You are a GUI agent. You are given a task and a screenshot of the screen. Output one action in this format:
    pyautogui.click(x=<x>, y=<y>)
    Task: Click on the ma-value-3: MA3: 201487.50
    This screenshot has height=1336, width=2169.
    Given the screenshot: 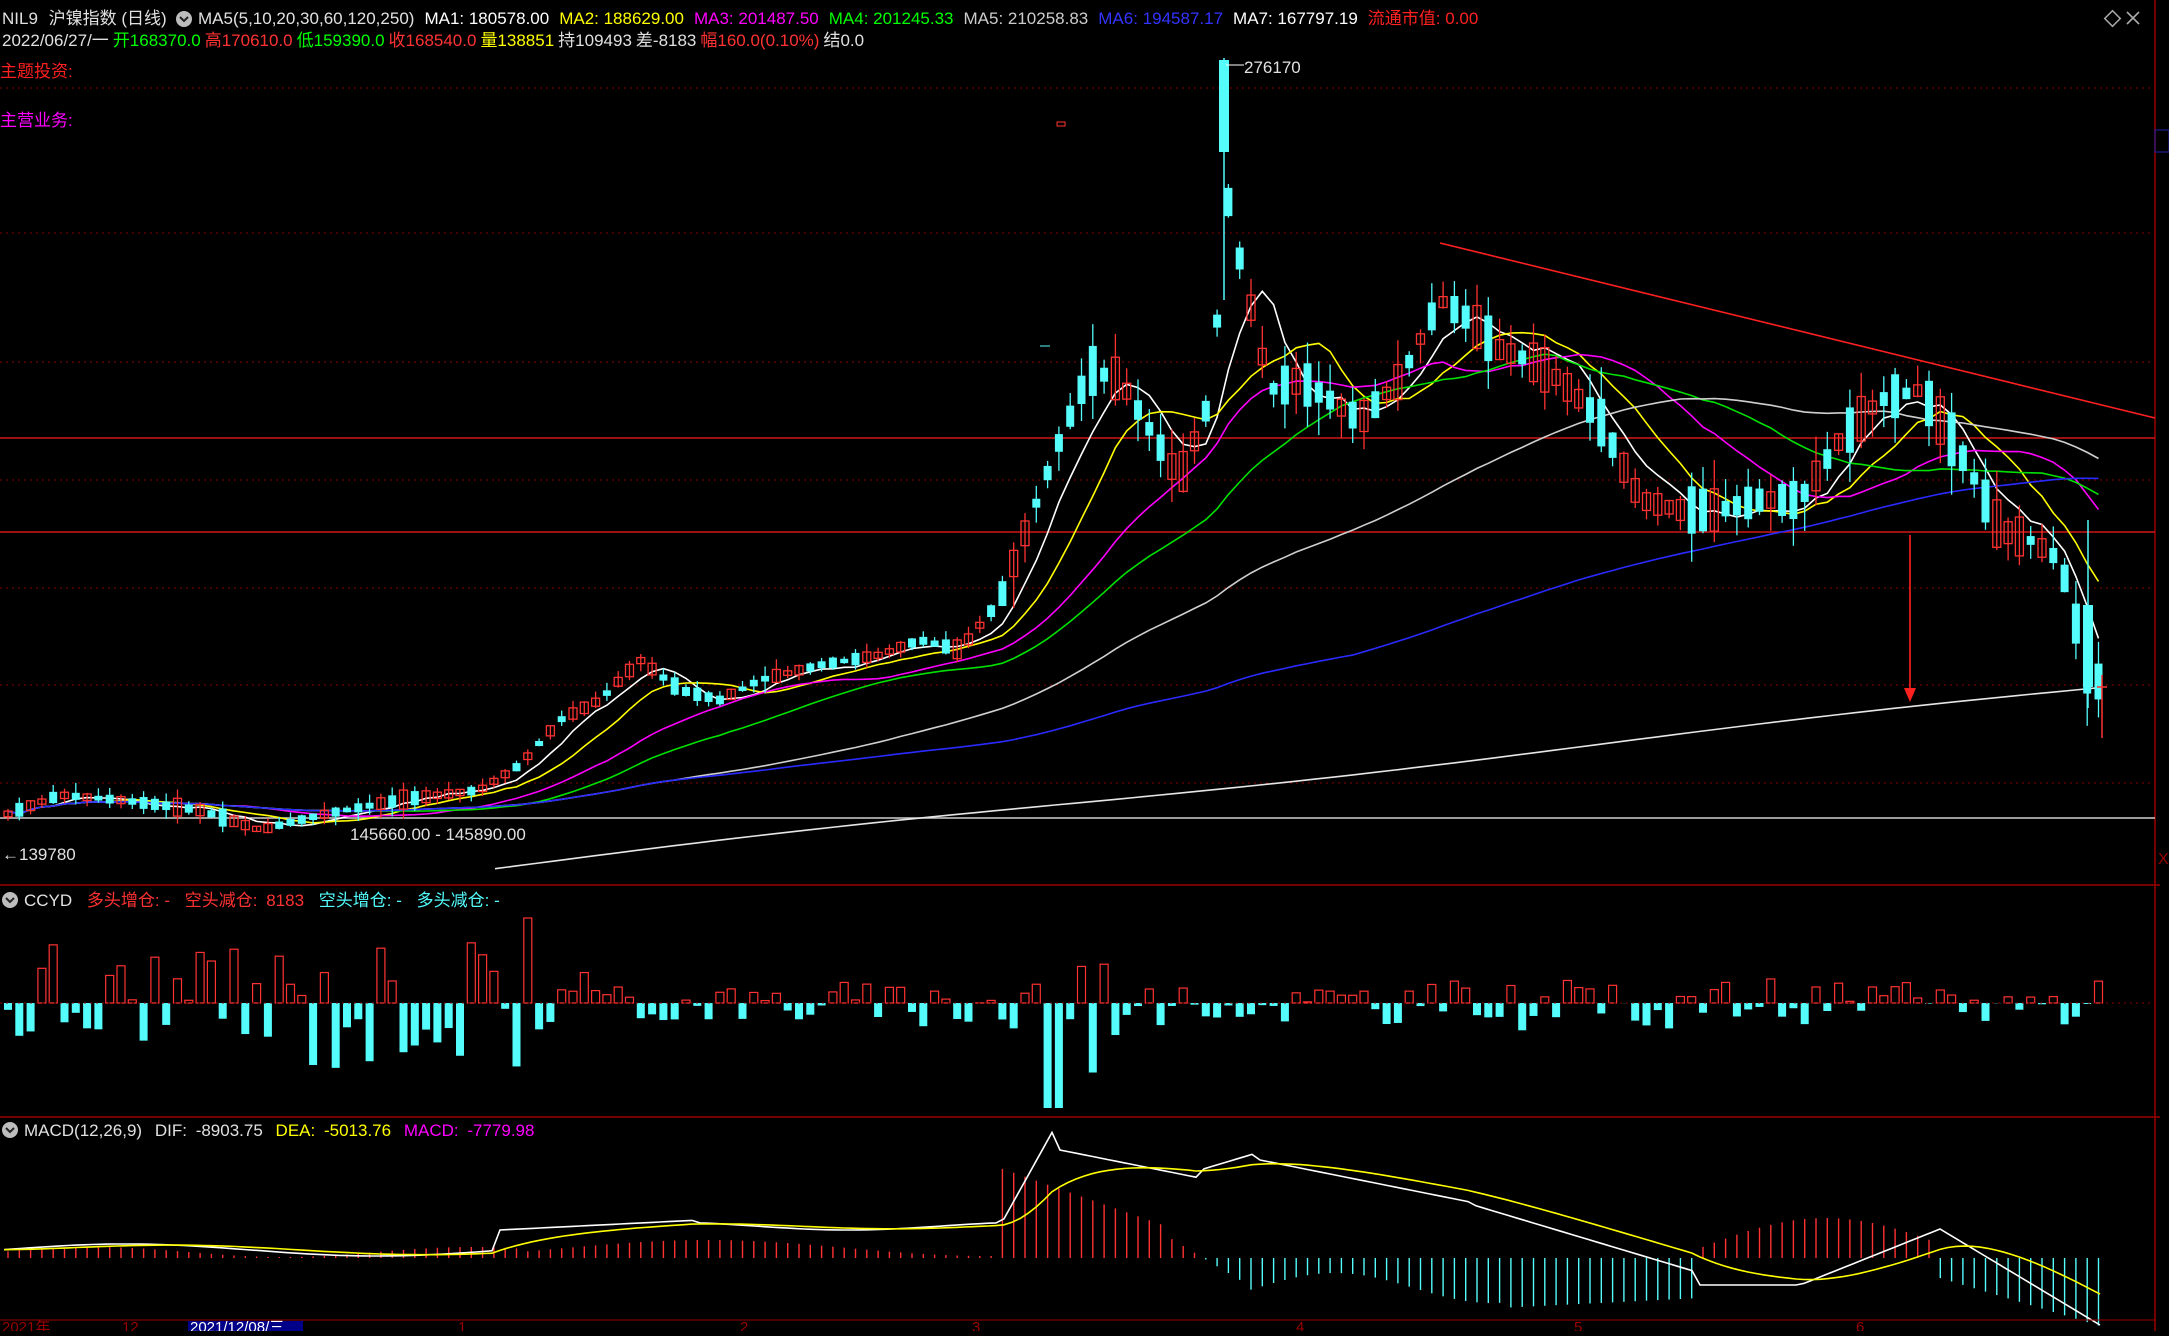 What is the action you would take?
    pyautogui.click(x=756, y=18)
    